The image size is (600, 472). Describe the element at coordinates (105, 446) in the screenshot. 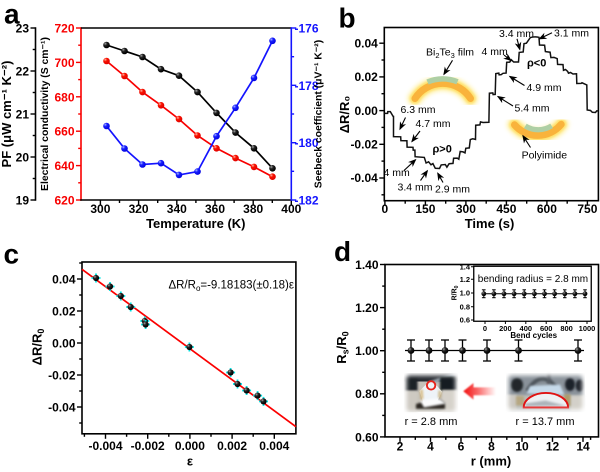

I see `svg-text: -0.004` at that location.